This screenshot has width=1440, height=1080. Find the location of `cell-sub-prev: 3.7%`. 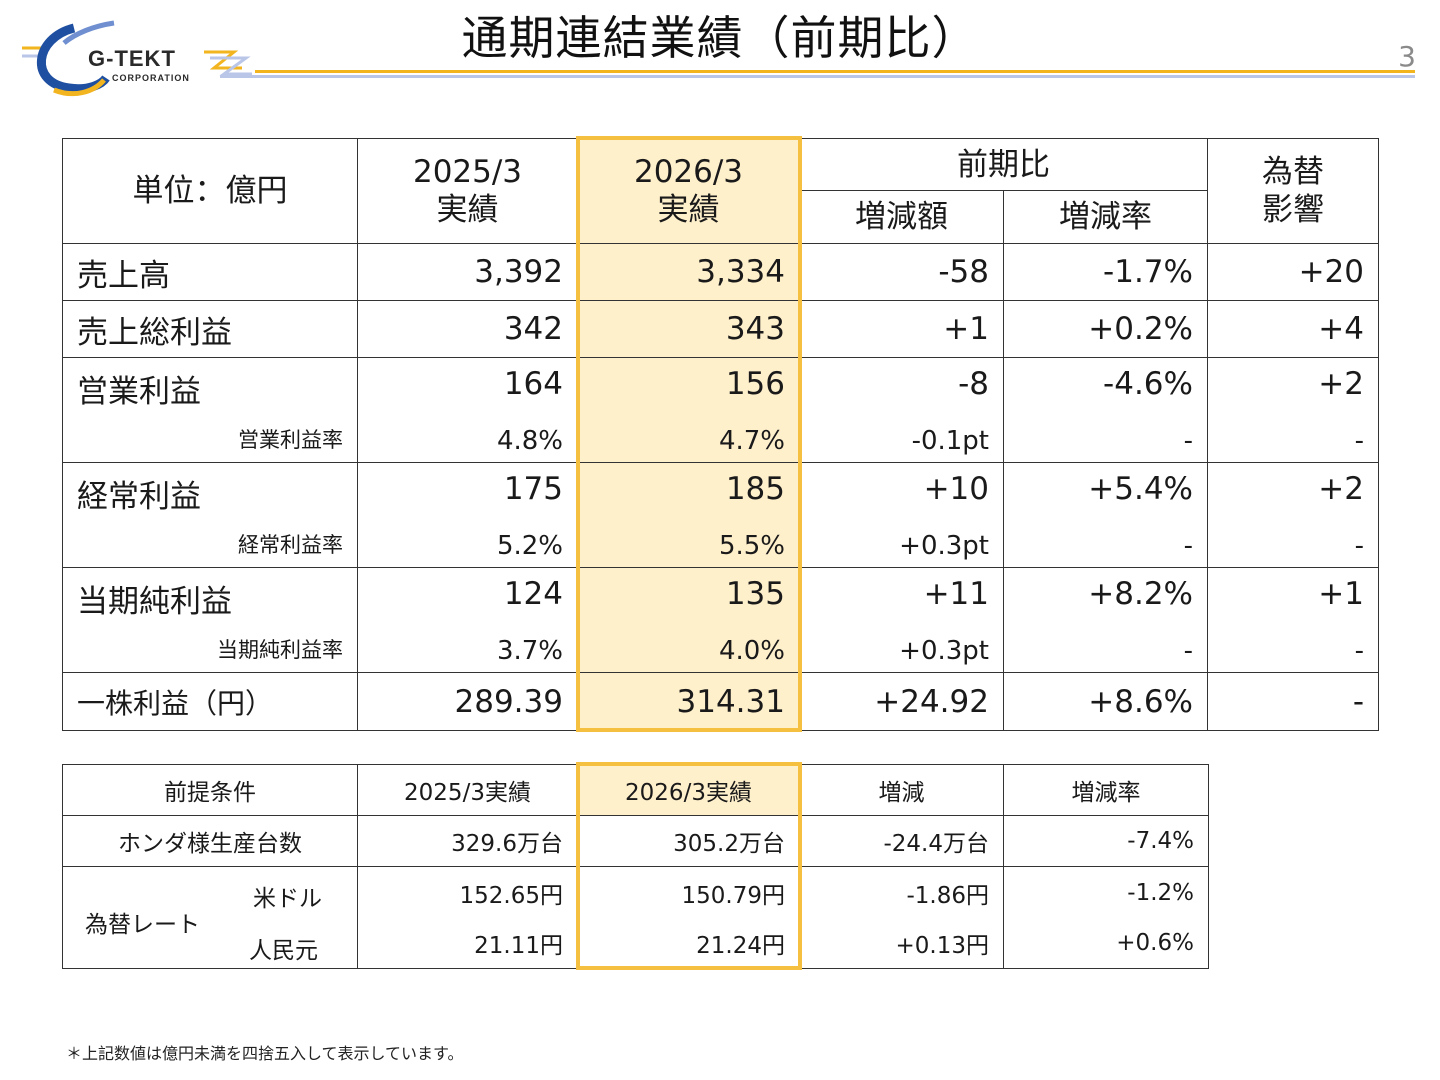

cell-sub-prev: 3.7% is located at coordinates (529, 651).